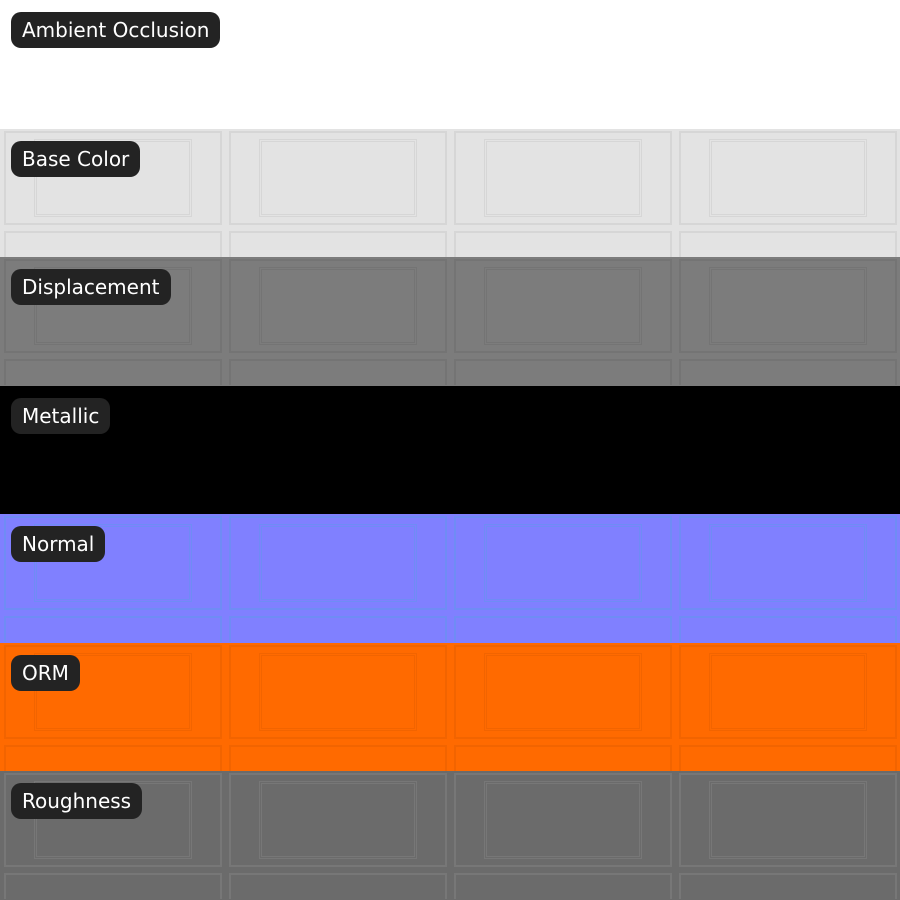 Image resolution: width=900 pixels, height=900 pixels. Describe the element at coordinates (450, 193) in the screenshot. I see `texture-map-base-color: Base Color` at that location.